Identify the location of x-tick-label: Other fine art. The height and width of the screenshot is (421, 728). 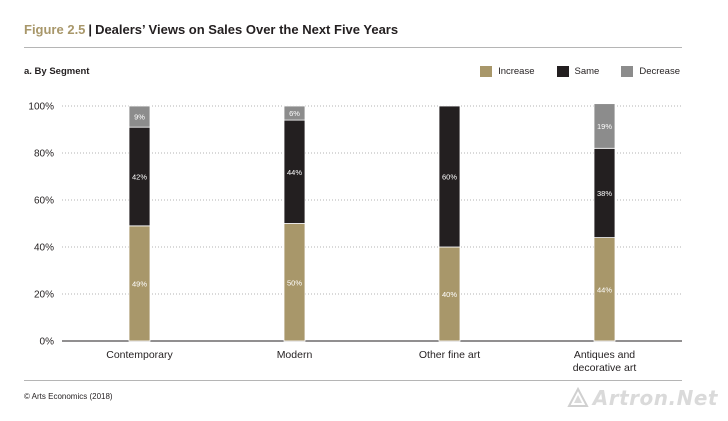
(449, 355).